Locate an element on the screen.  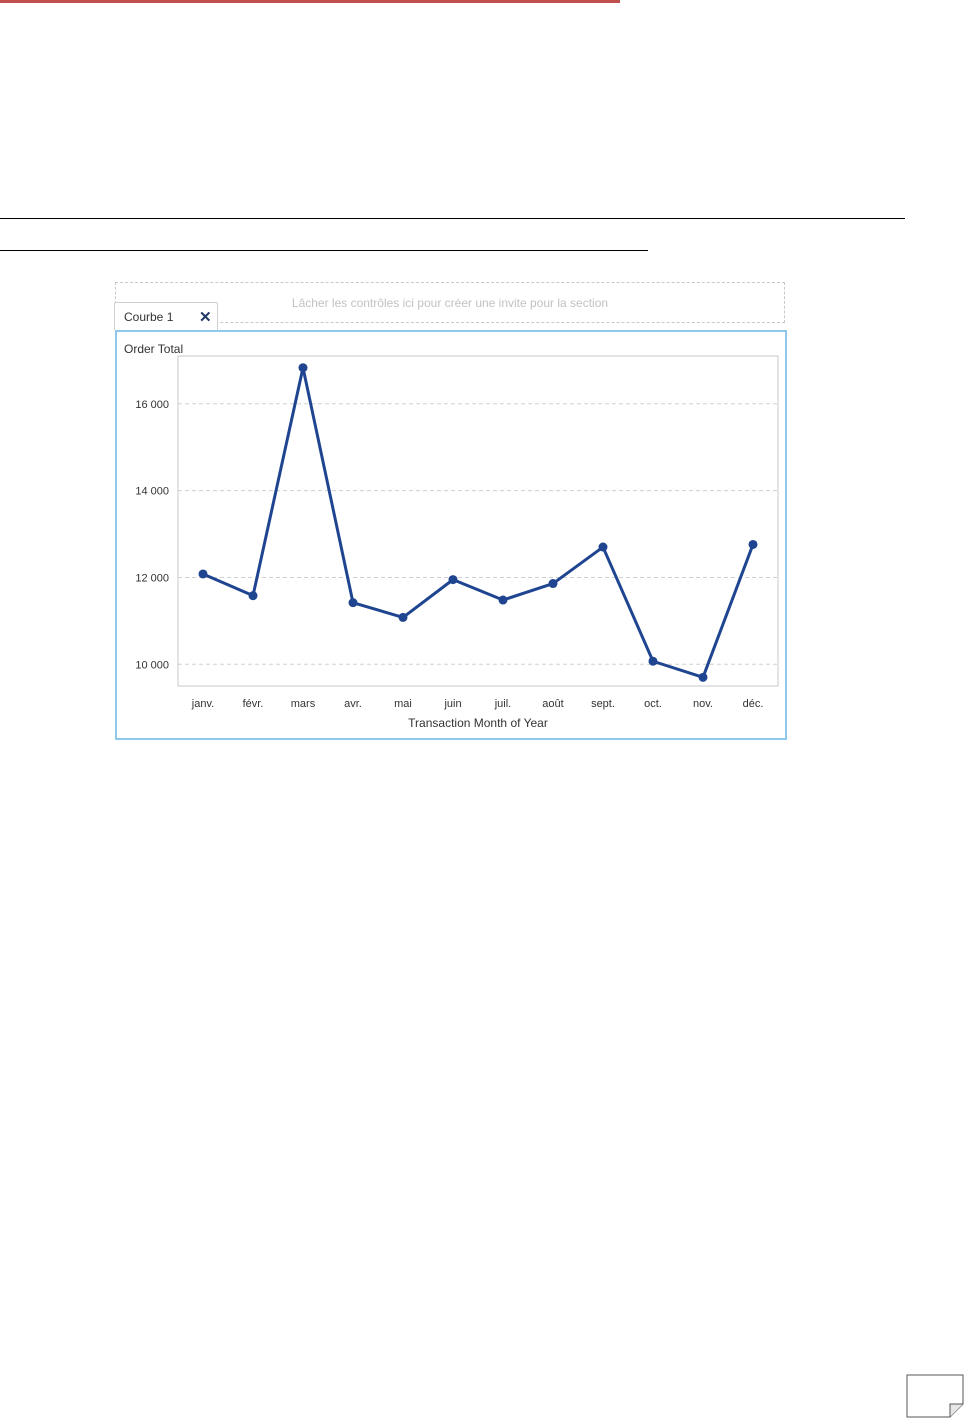
x-axis-label: Transaction Month of Year is located at coordinates (478, 723).